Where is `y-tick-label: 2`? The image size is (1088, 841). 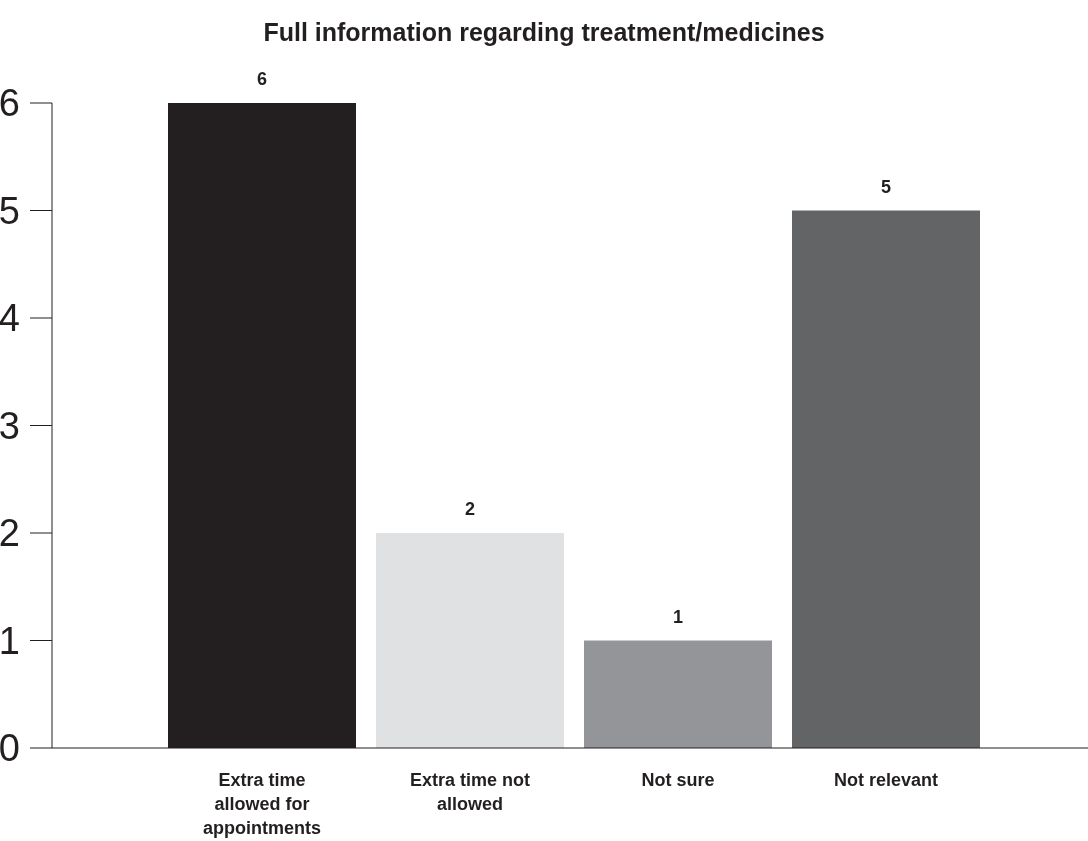 y-tick-label: 2 is located at coordinates (10, 533).